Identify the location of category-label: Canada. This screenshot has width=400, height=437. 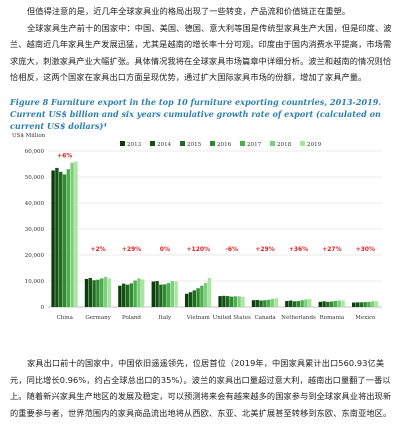
(266, 318).